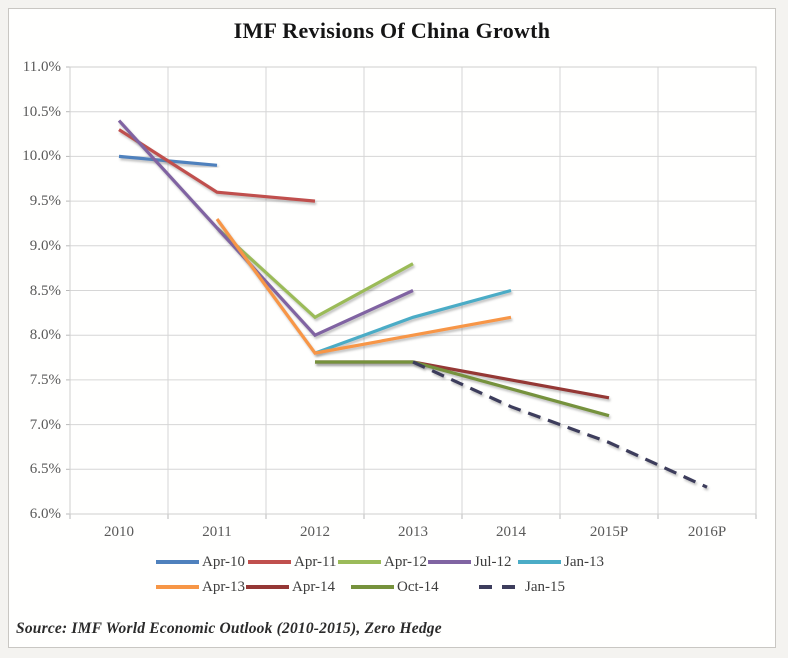  Describe the element at coordinates (41, 67) in the screenshot. I see `y-tick-label: 11.0%` at that location.